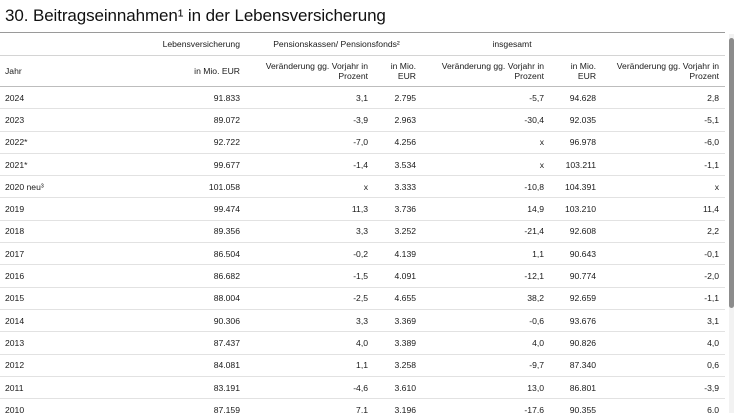  I want to click on table-row: 2023 89.072 -3,9 2.963 -30,4 92.035 -5,1, so click(363, 120).